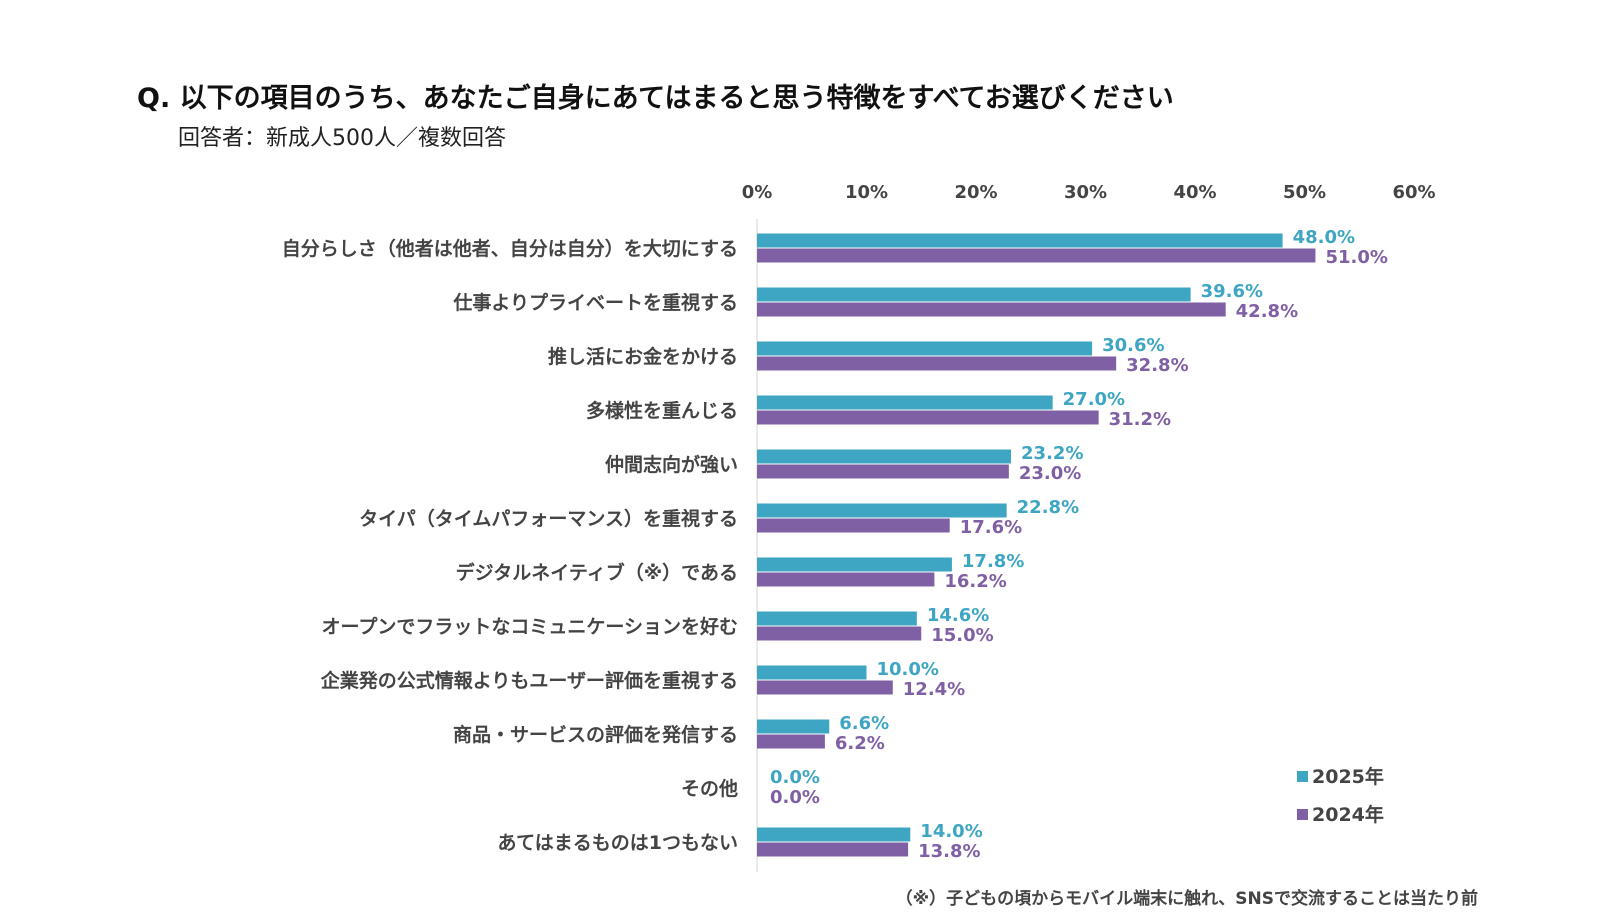 This screenshot has width=1600, height=924. Describe the element at coordinates (1232, 291) in the screenshot. I see `data-label-2025: 39.6%` at that location.